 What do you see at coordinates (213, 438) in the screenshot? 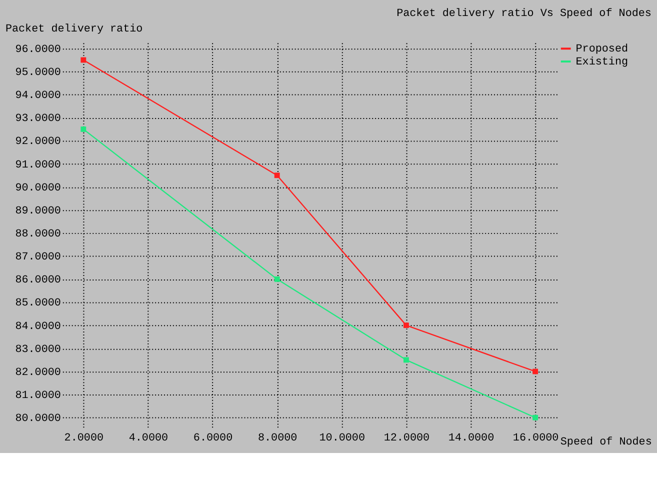
I see `x-tick-label: 6.0000` at bounding box center [213, 438].